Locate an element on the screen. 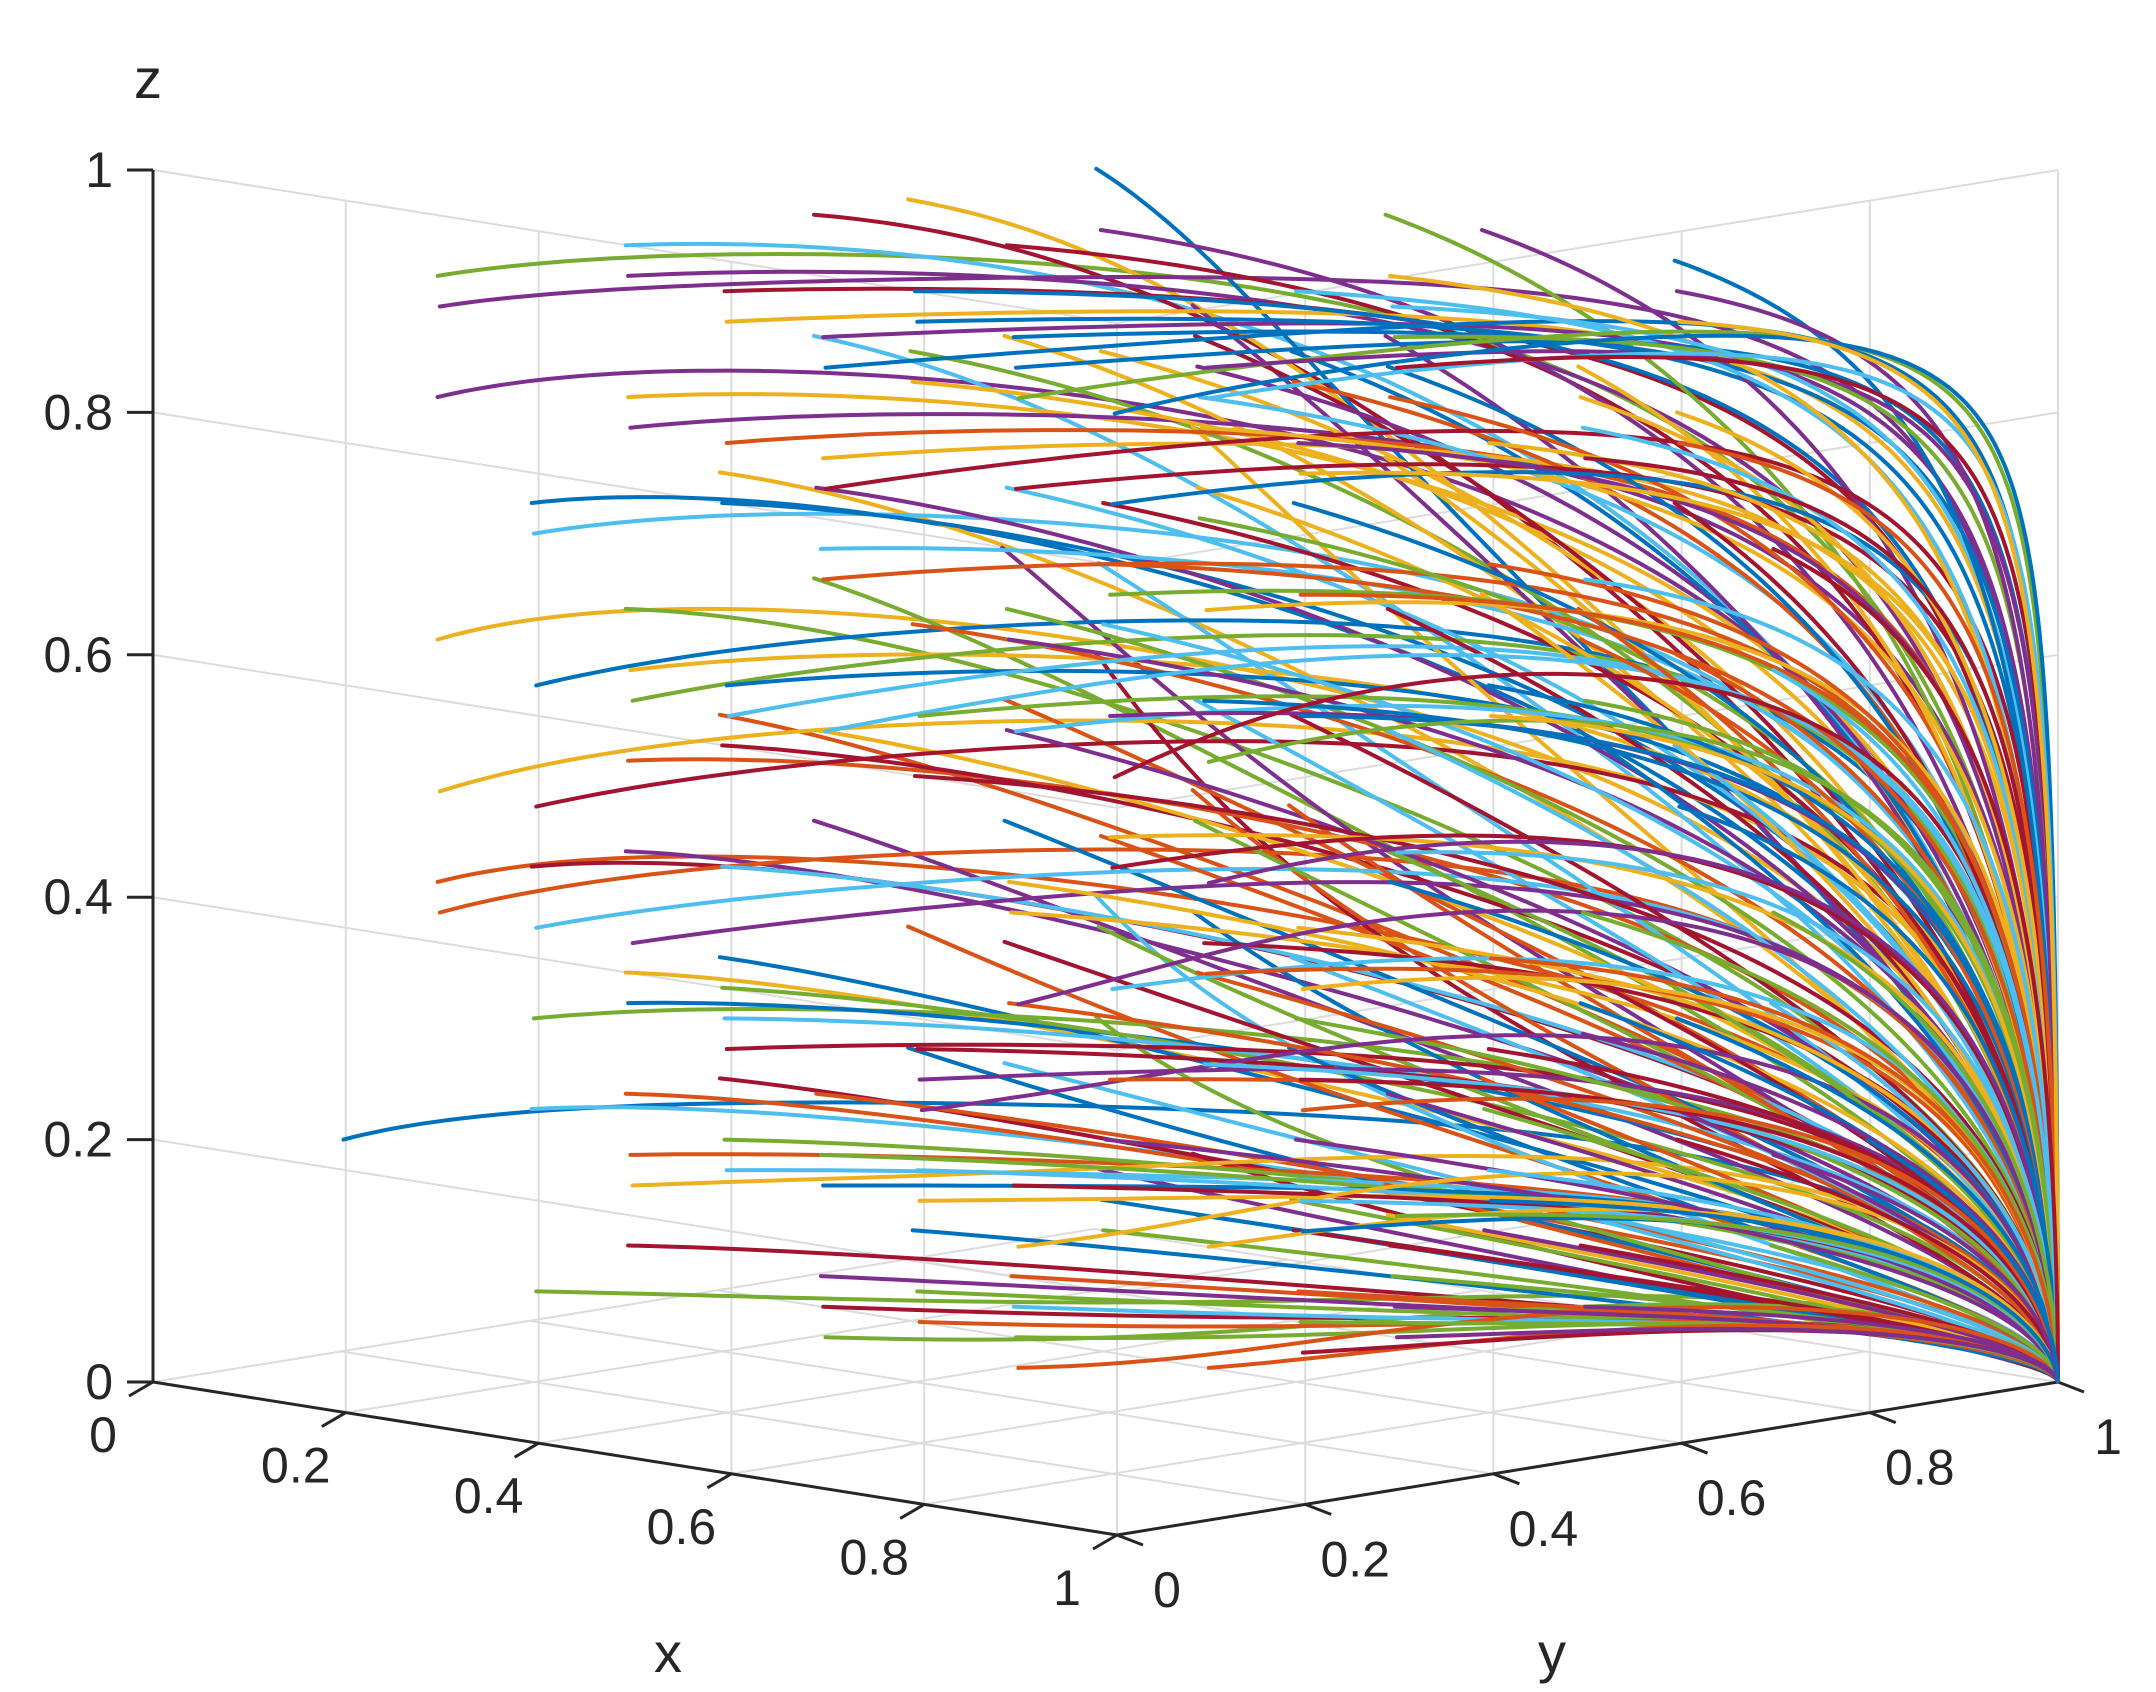  z-axis-label: z is located at coordinates (148, 78).